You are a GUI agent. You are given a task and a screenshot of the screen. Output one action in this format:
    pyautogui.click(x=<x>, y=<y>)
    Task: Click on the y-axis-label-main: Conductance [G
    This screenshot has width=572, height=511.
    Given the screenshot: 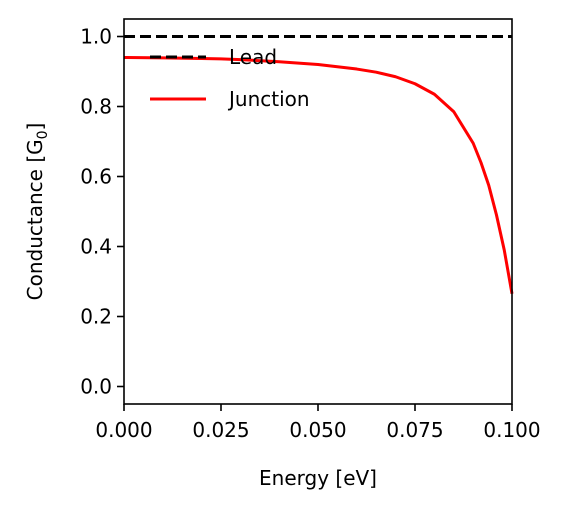 What is the action you would take?
    pyautogui.click(x=35, y=219)
    